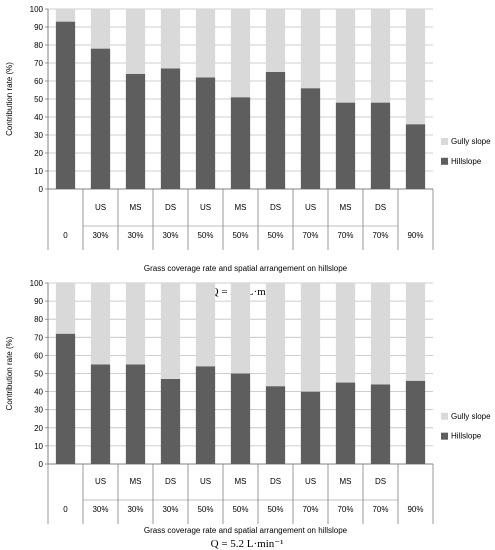 This screenshot has height=550, width=495. What do you see at coordinates (466, 151) in the screenshot?
I see `legend: Gully slope Hillslope` at bounding box center [466, 151].